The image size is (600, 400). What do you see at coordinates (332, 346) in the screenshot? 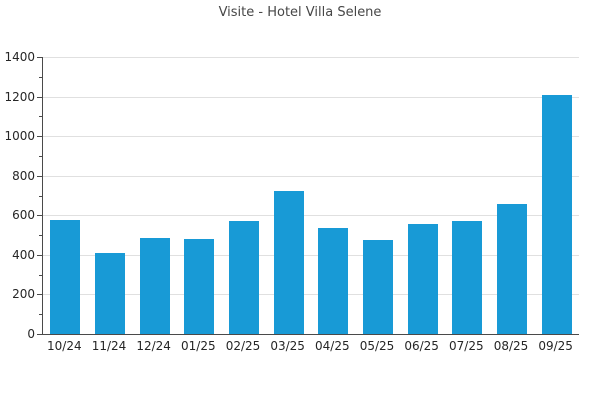
I see `x-tick-label: 04/25` at bounding box center [332, 346].